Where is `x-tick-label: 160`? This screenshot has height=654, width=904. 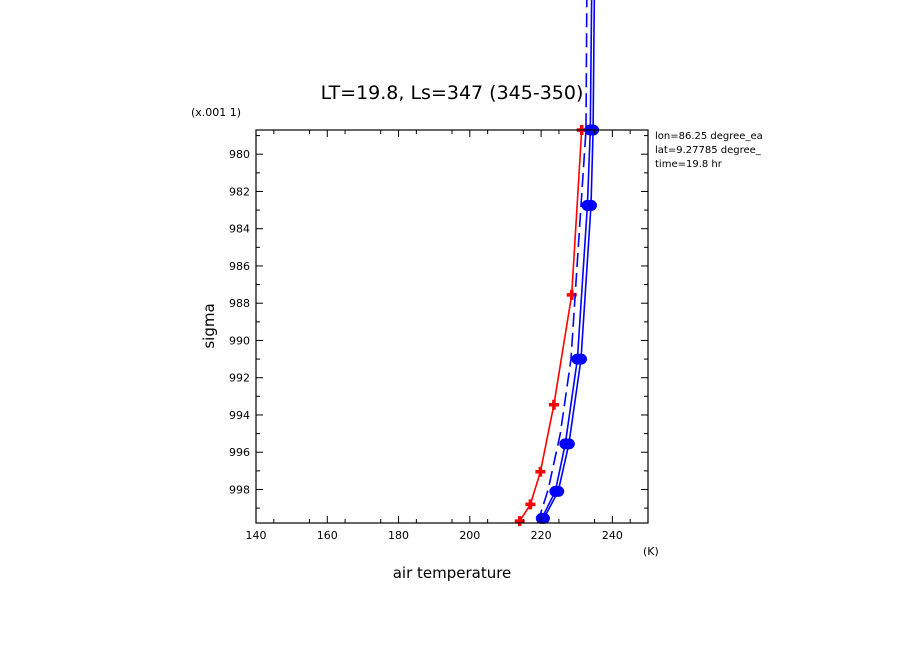
x-tick-label: 160 is located at coordinates (327, 535).